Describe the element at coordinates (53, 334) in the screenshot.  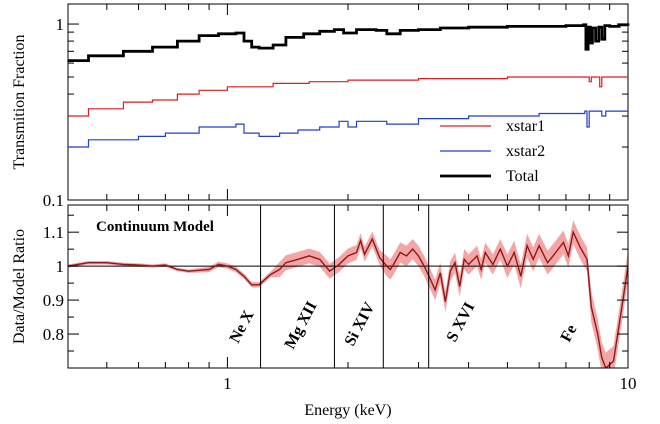
I see `y-tick-label: 0.8` at that location.